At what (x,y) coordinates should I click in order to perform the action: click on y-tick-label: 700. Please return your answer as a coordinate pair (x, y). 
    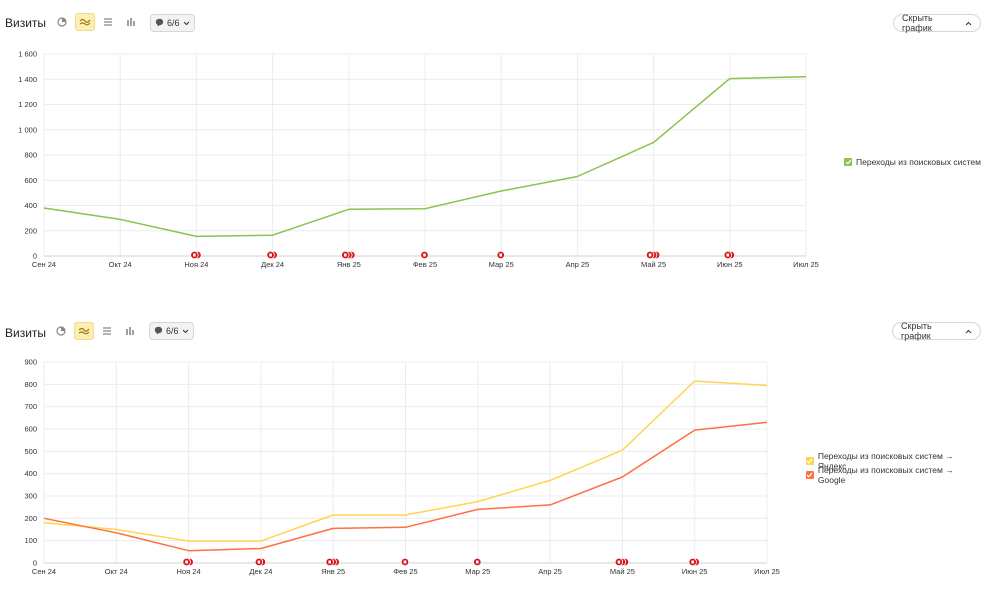
    Looking at the image, I should click on (30, 406).